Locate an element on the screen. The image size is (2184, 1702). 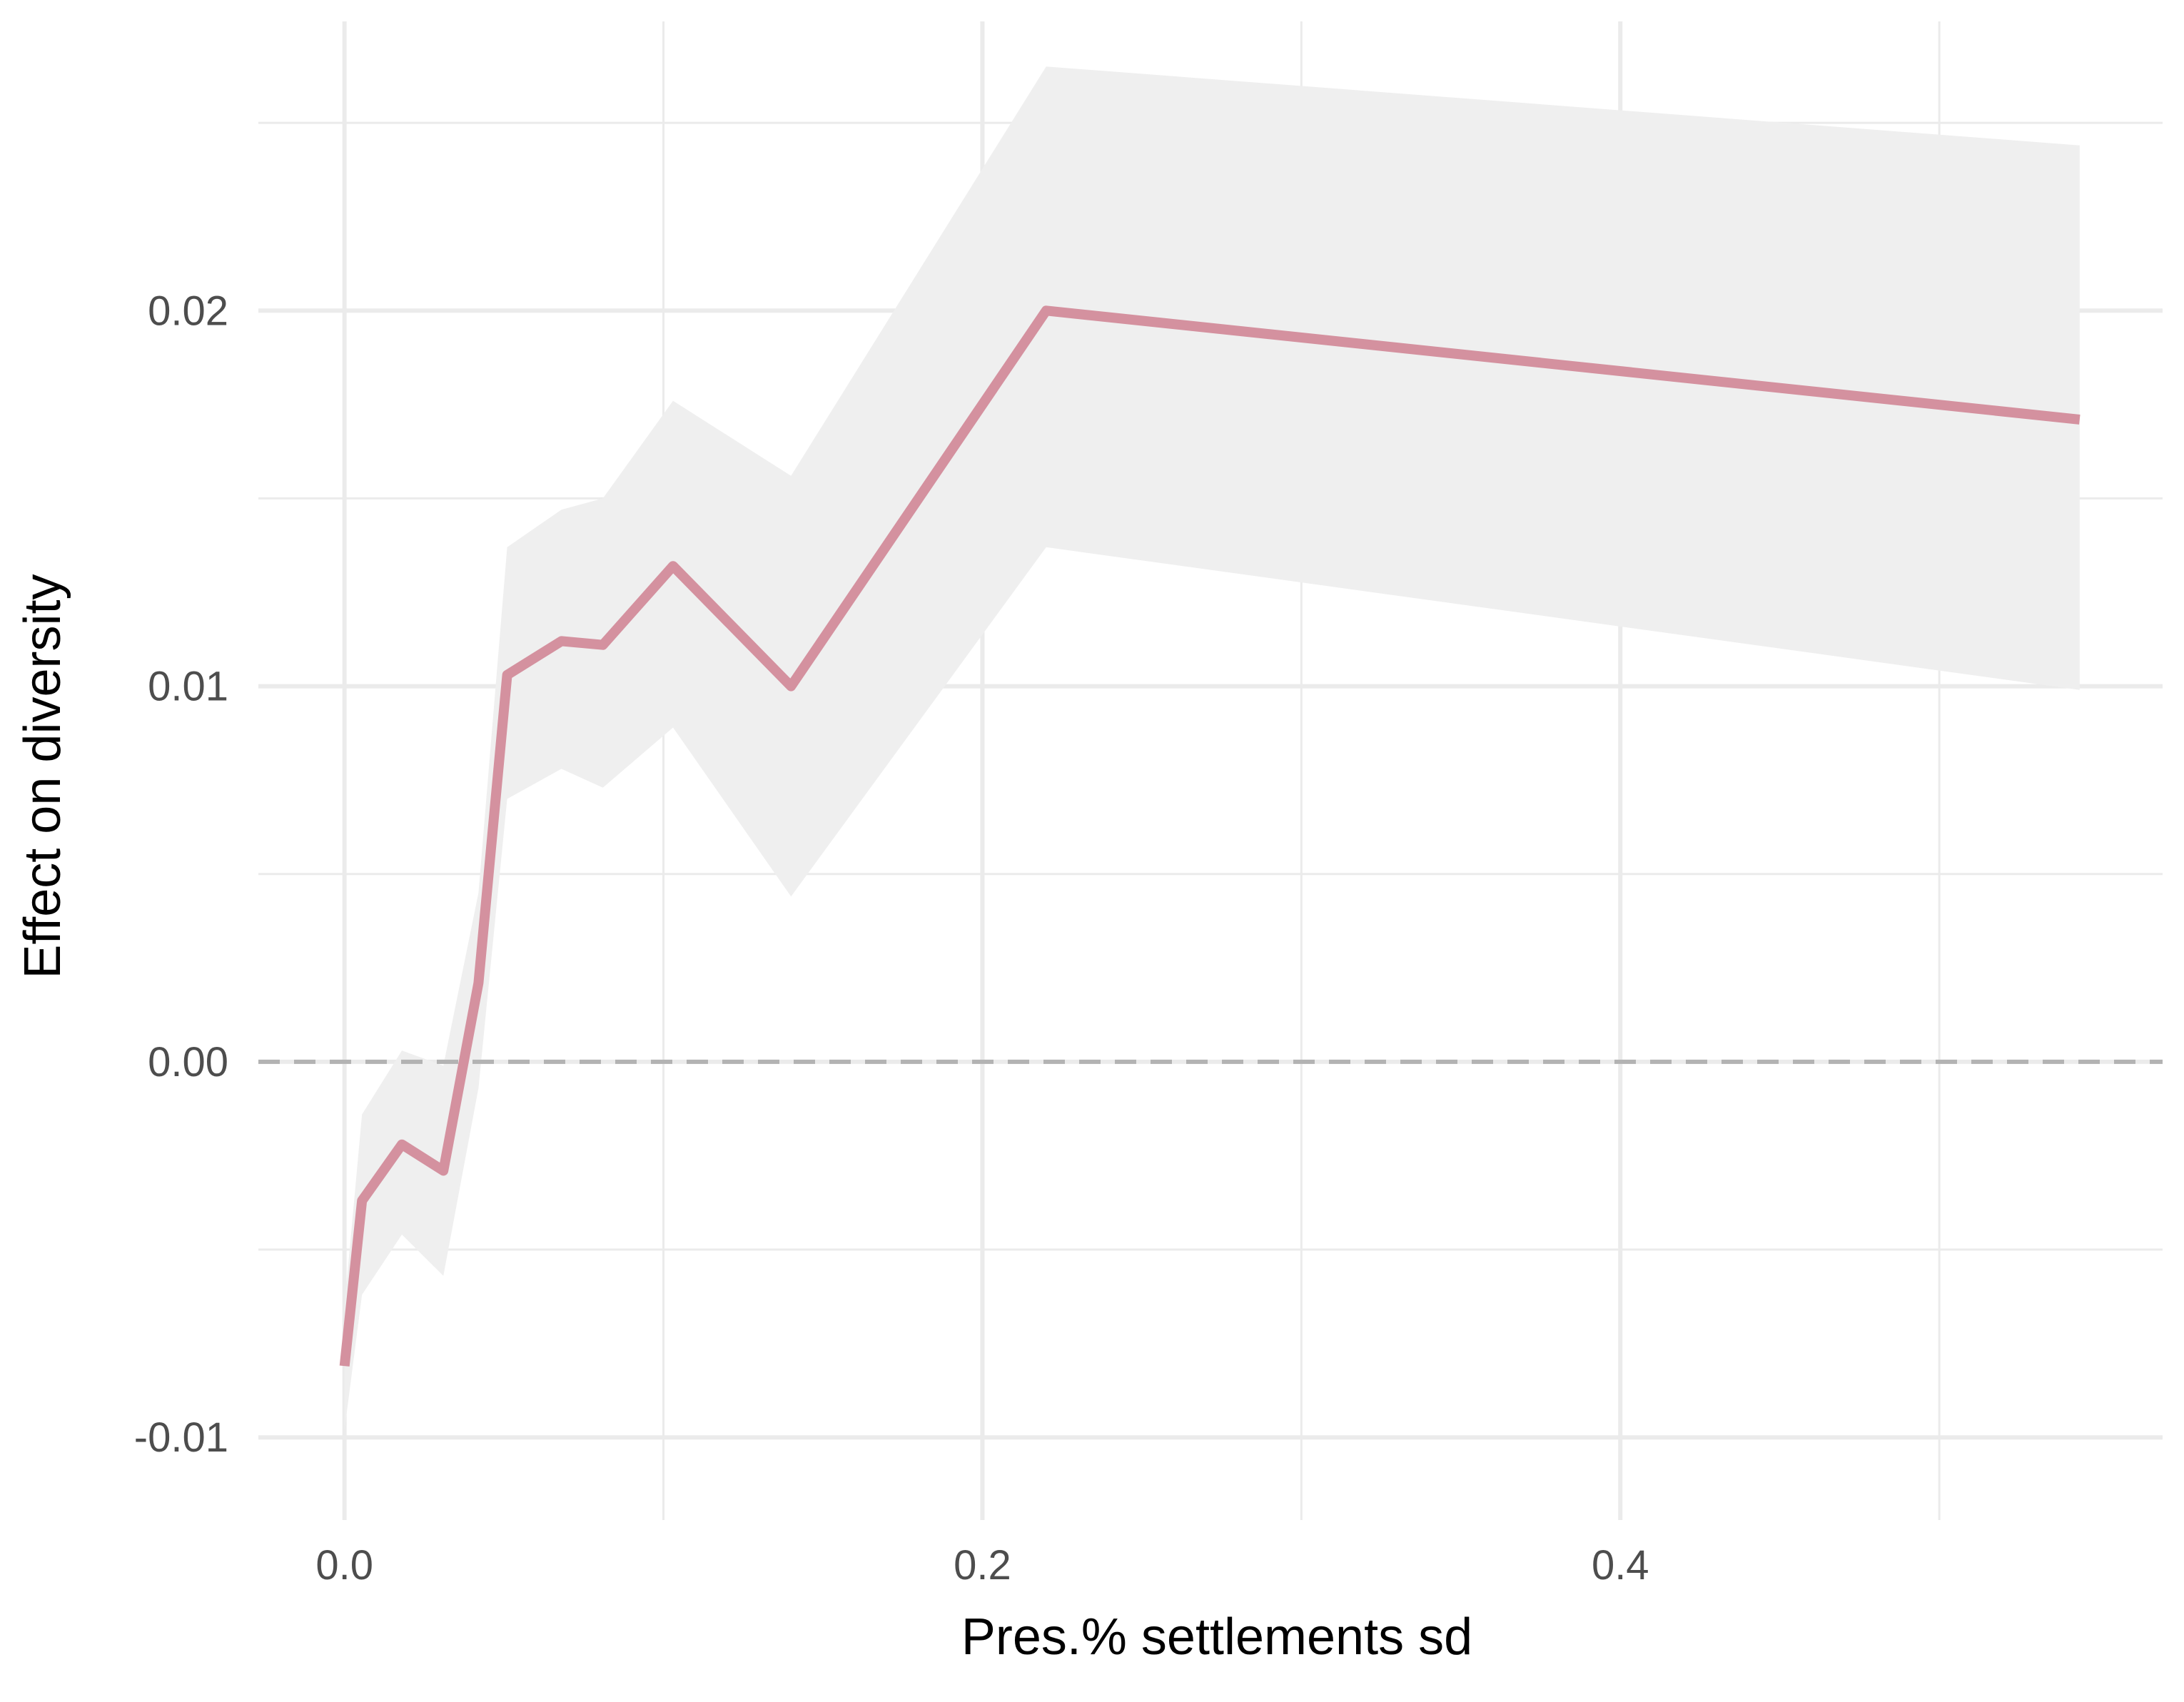
y-tick-label: -0.01 is located at coordinates (181, 1437).